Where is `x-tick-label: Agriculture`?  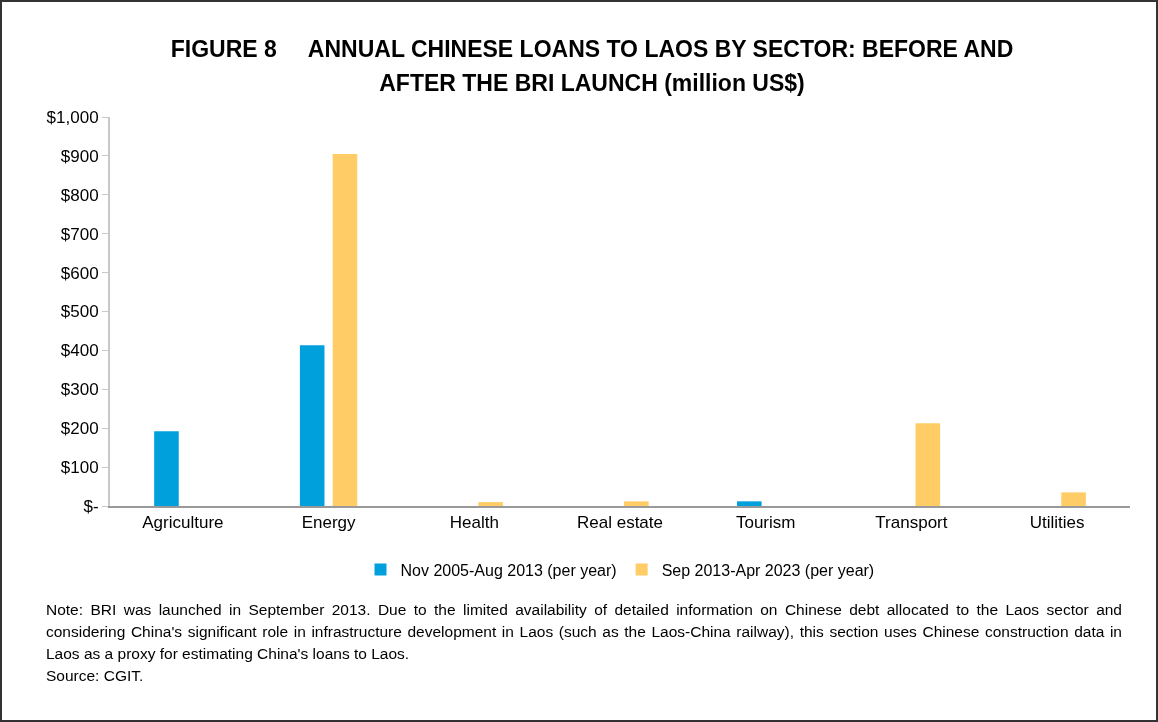
x-tick-label: Agriculture is located at coordinates (183, 523).